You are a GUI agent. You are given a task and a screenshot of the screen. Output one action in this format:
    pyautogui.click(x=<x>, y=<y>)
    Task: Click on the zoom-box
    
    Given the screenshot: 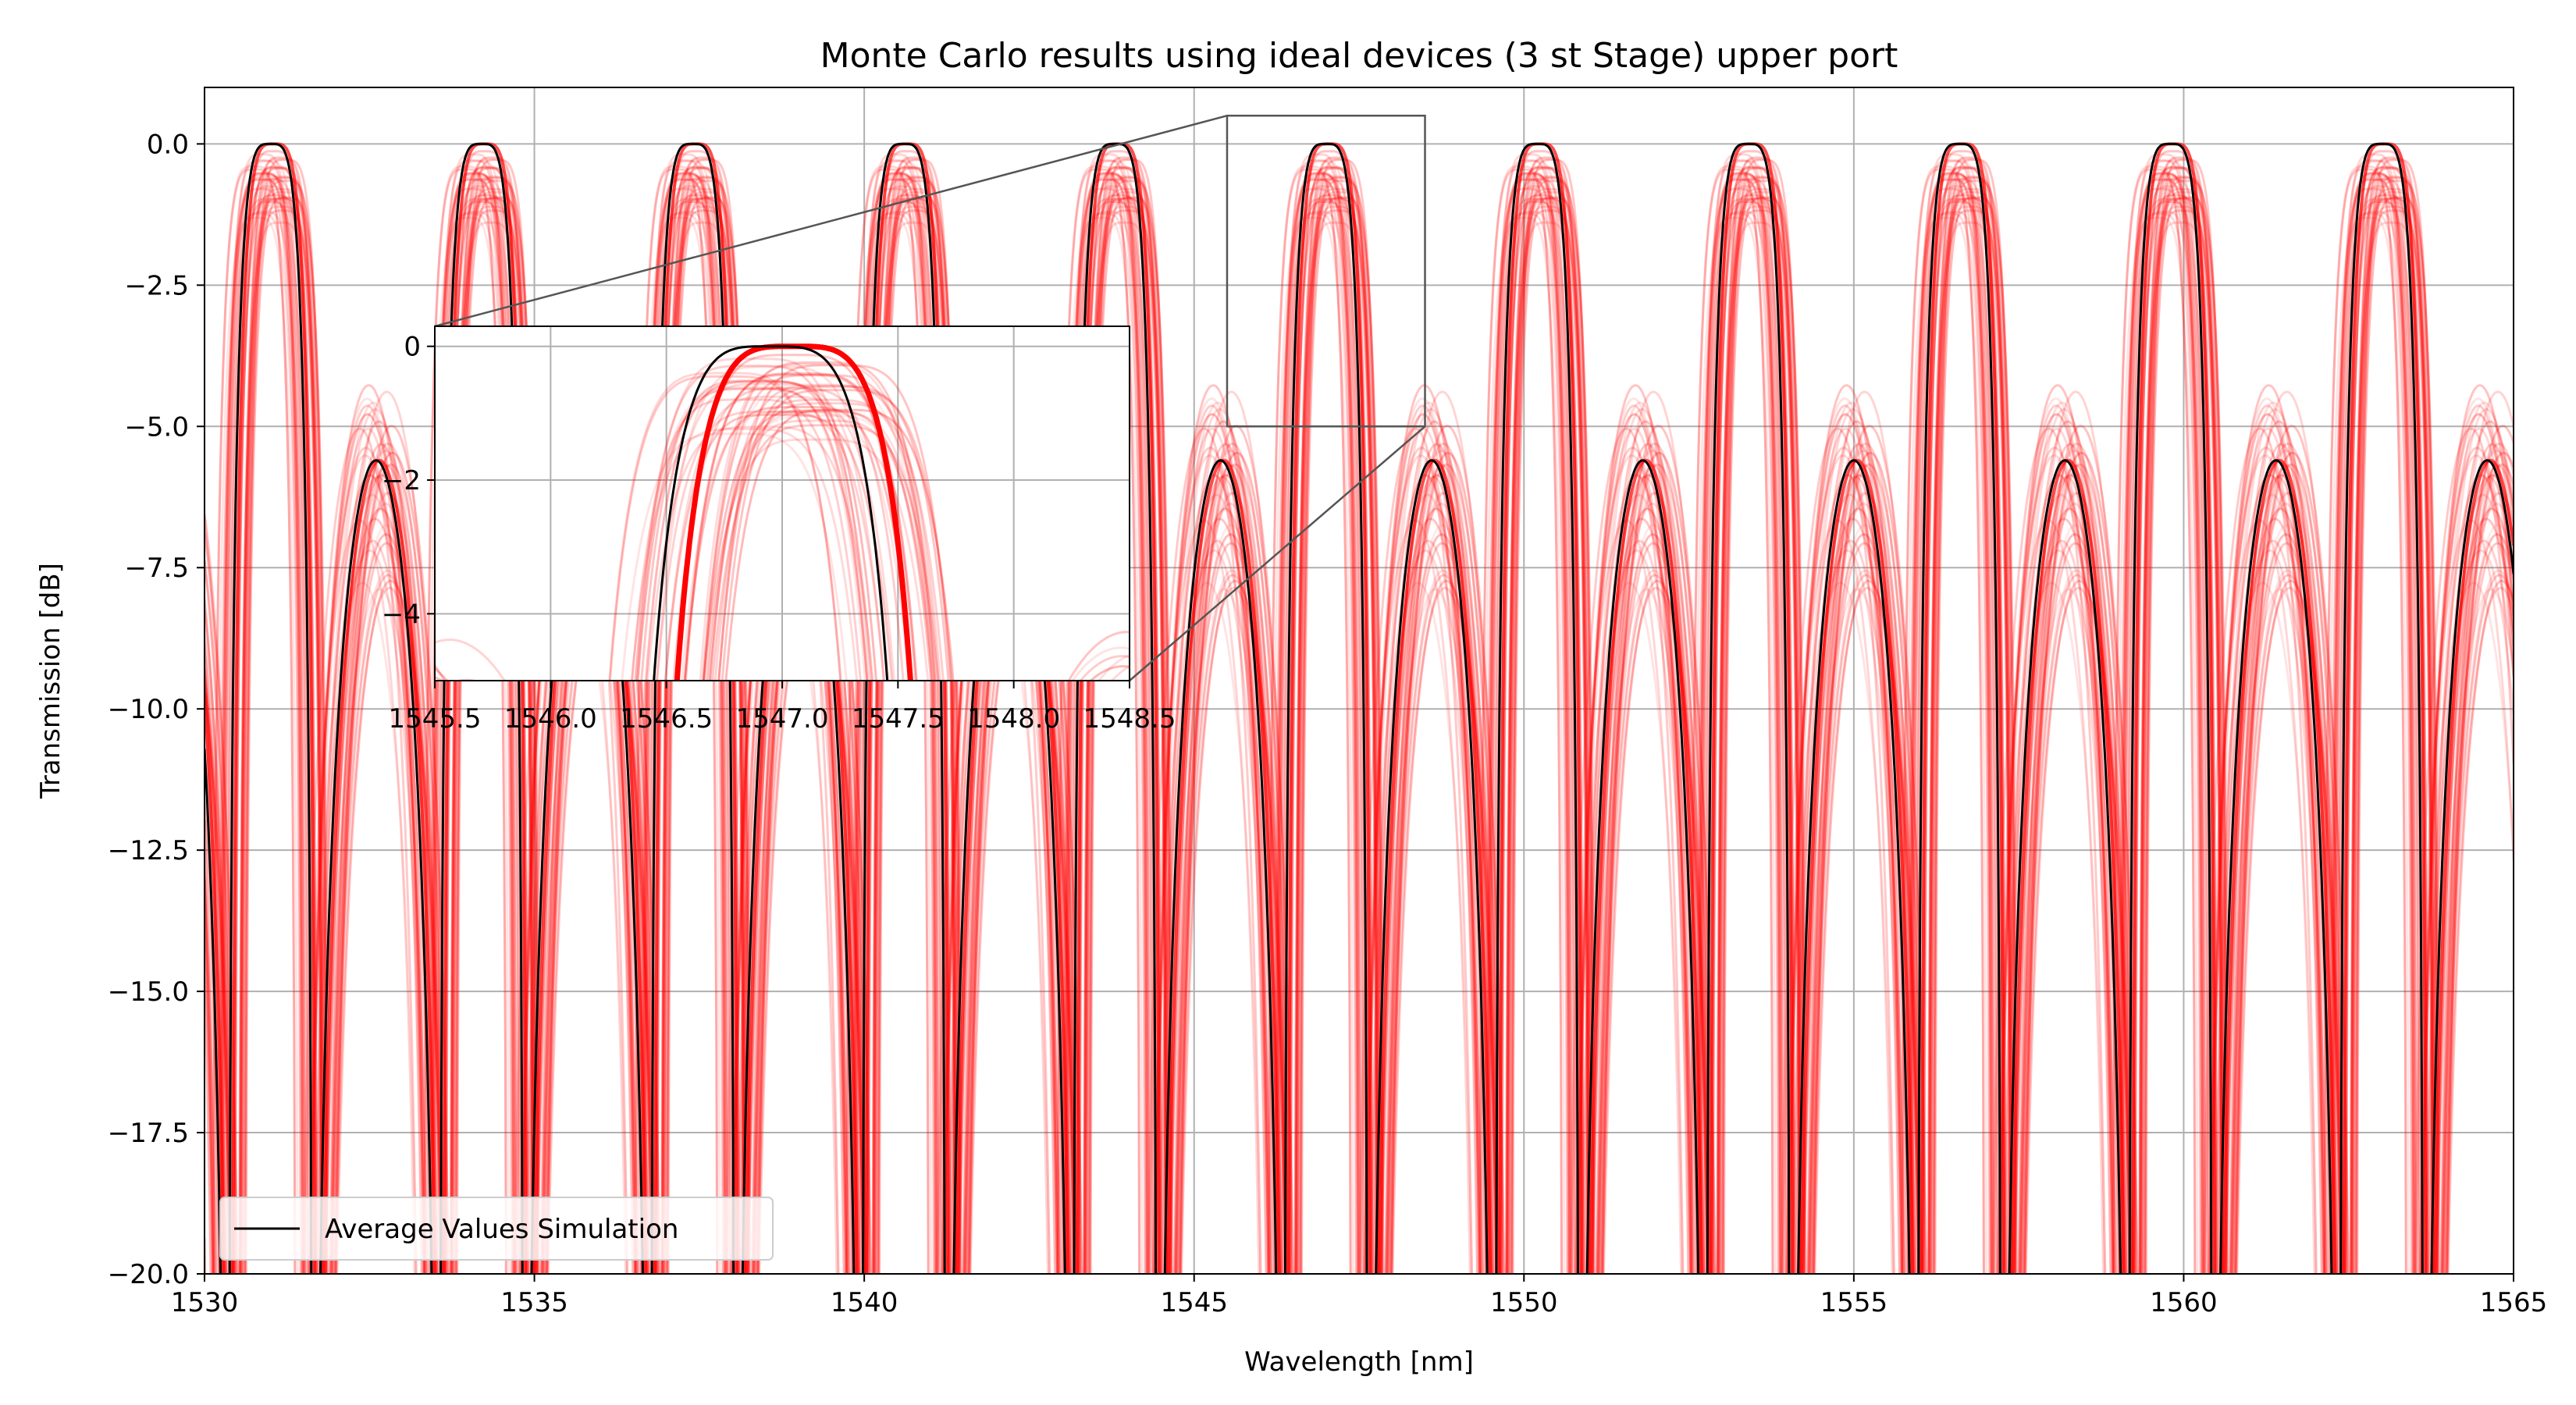 What is the action you would take?
    pyautogui.click(x=1326, y=271)
    